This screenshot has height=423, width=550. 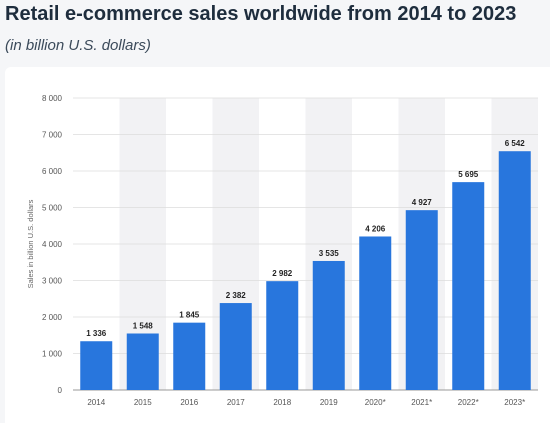 What do you see at coordinates (189, 402) in the screenshot?
I see `x-tick-label: 2016` at bounding box center [189, 402].